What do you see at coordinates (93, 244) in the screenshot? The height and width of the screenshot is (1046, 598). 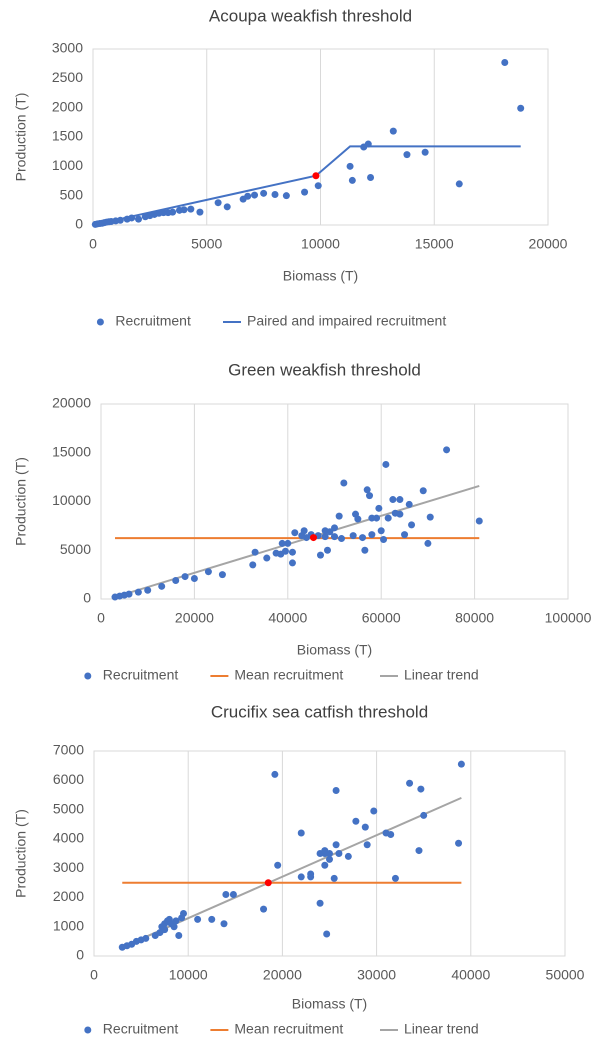 I see `x-tick-label: 0` at bounding box center [93, 244].